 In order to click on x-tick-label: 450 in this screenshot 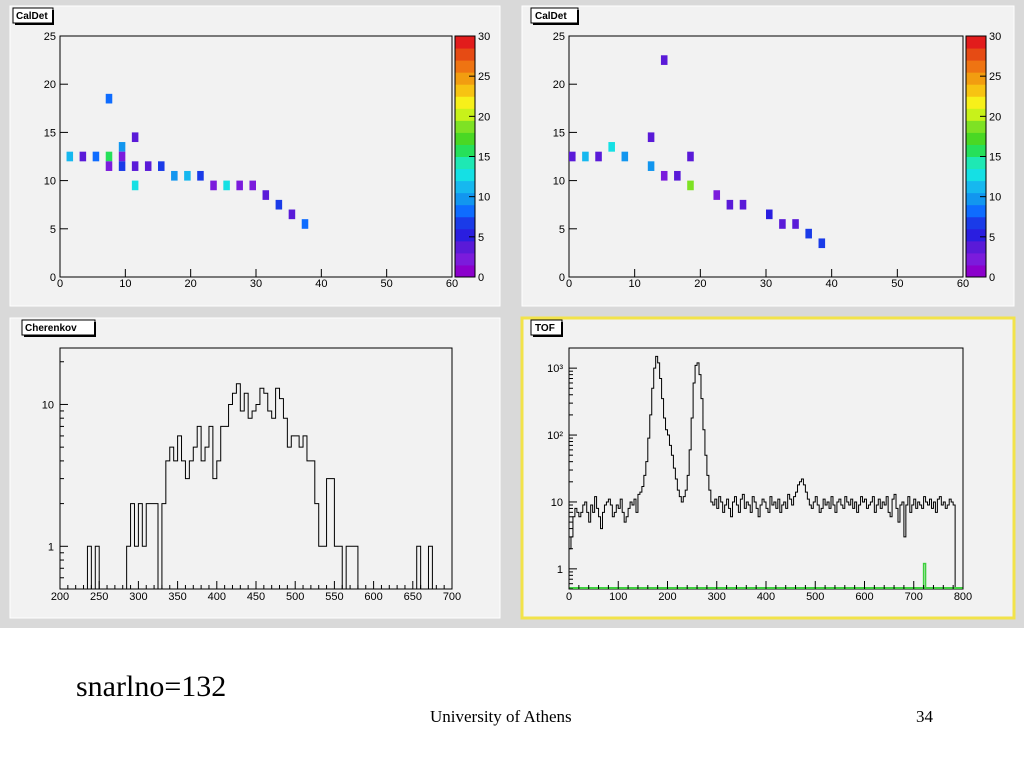, I will do `click(256, 597)`.